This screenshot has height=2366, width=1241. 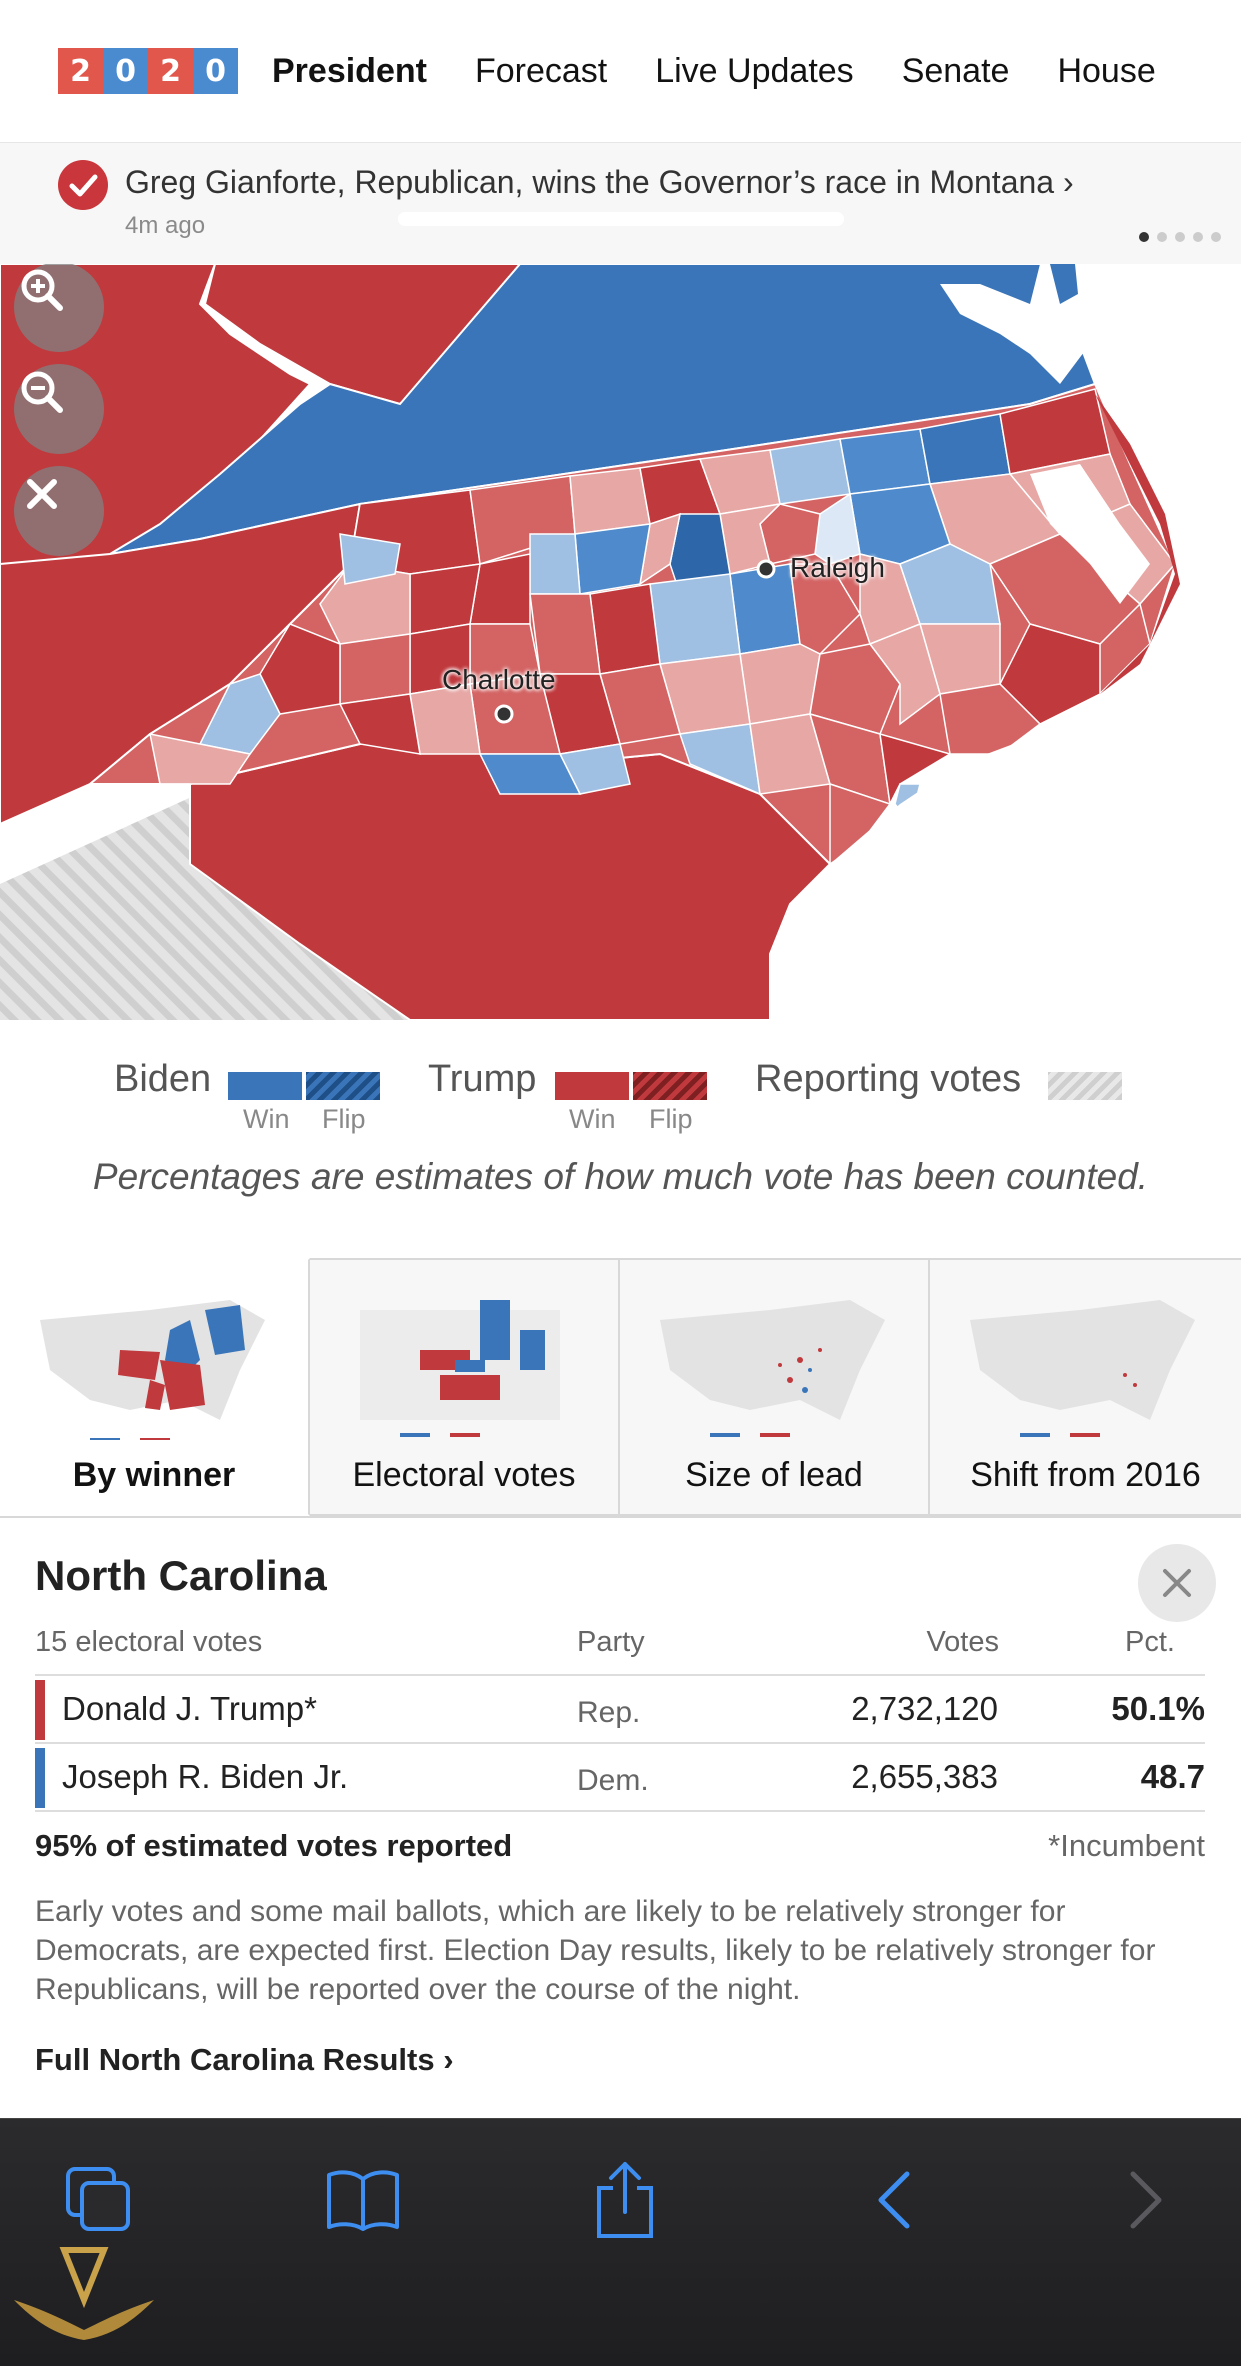 I want to click on back-button, so click(x=893, y=2200).